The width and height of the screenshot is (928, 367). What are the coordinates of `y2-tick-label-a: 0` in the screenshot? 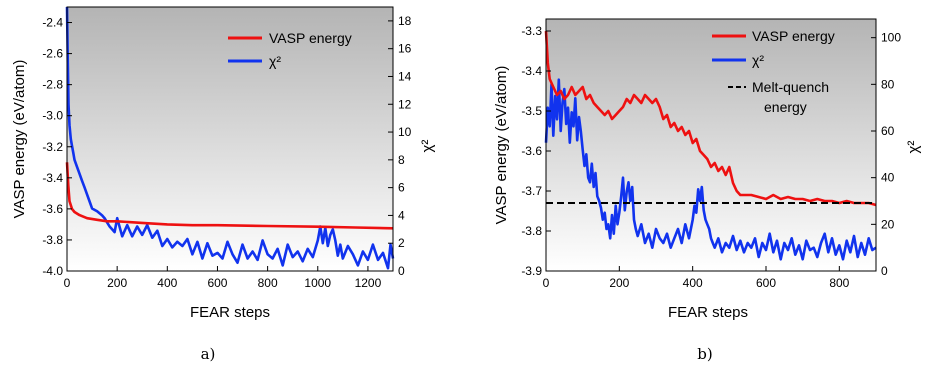 It's located at (401, 271).